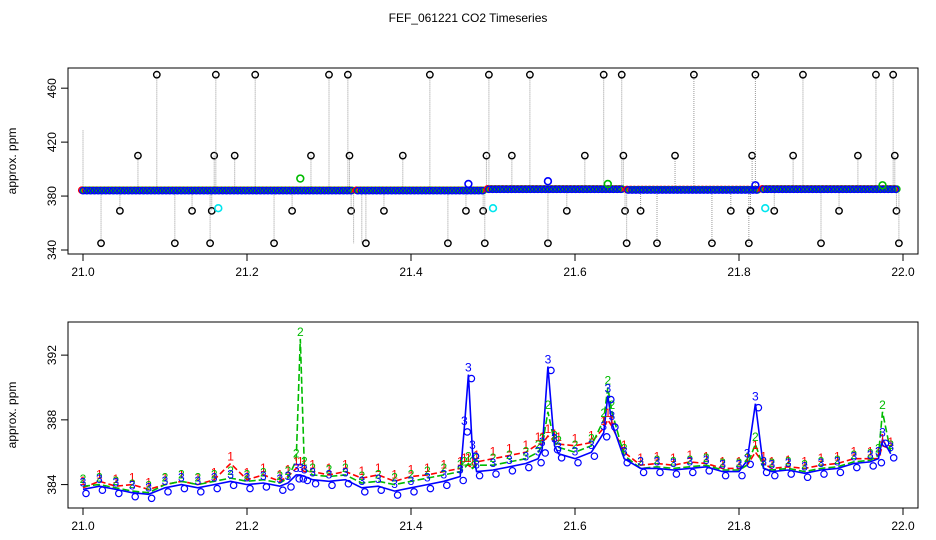 Image resolution: width=936 pixels, height=540 pixels. I want to click on top-panel-y-axis-label: approx. ppm, so click(12, 161).